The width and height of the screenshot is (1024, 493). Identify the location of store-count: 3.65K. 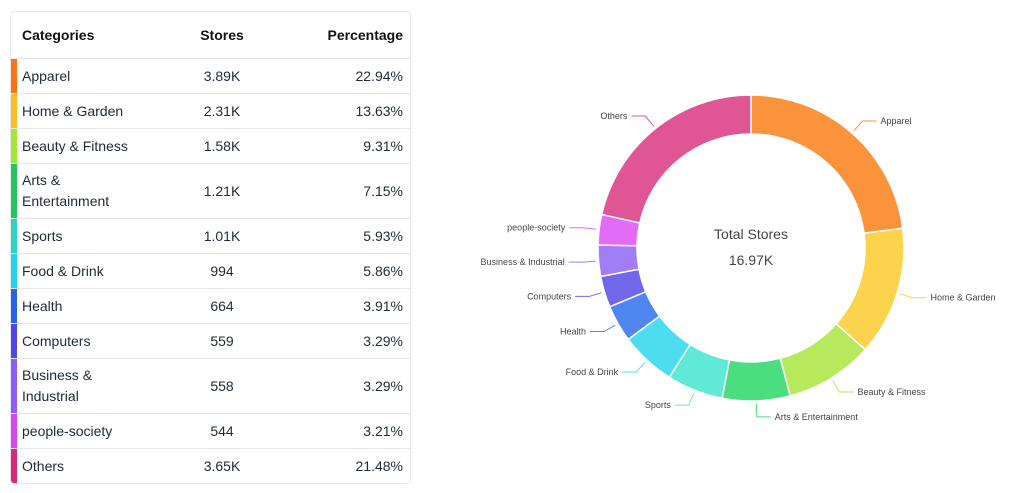
(222, 466).